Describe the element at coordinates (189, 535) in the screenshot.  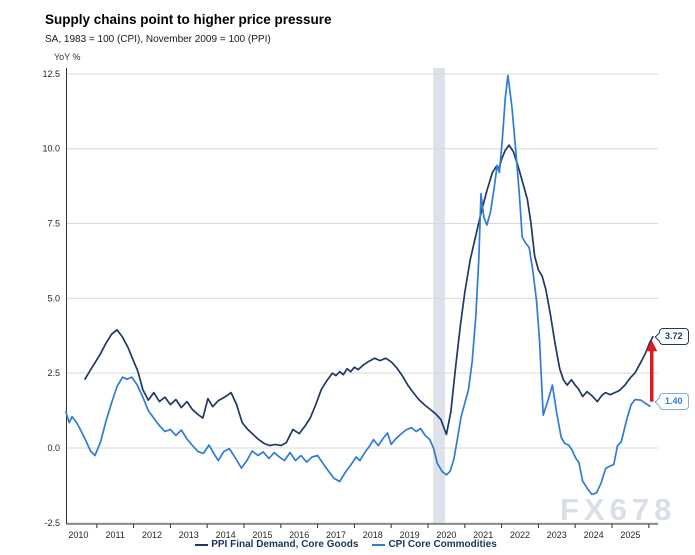
I see `x-tick-label: 2013` at that location.